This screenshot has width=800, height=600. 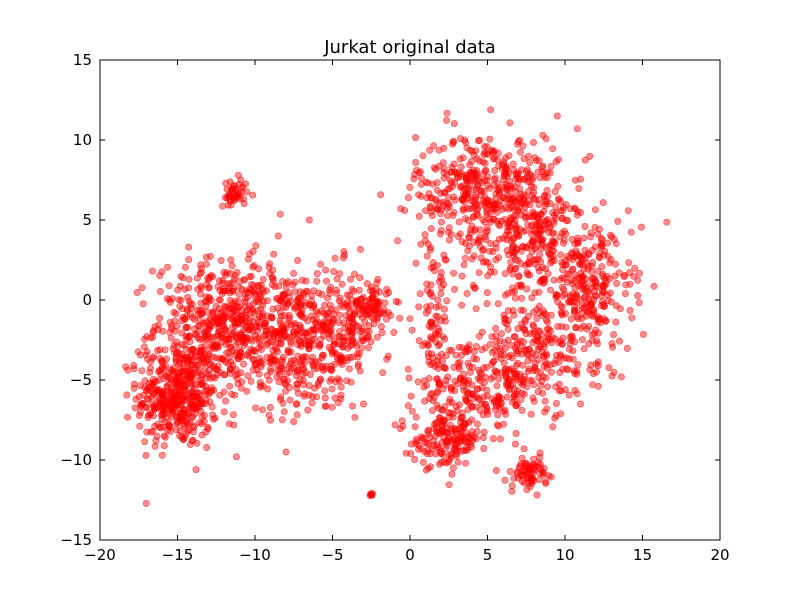 I want to click on x-tick-label: 15, so click(x=642, y=555).